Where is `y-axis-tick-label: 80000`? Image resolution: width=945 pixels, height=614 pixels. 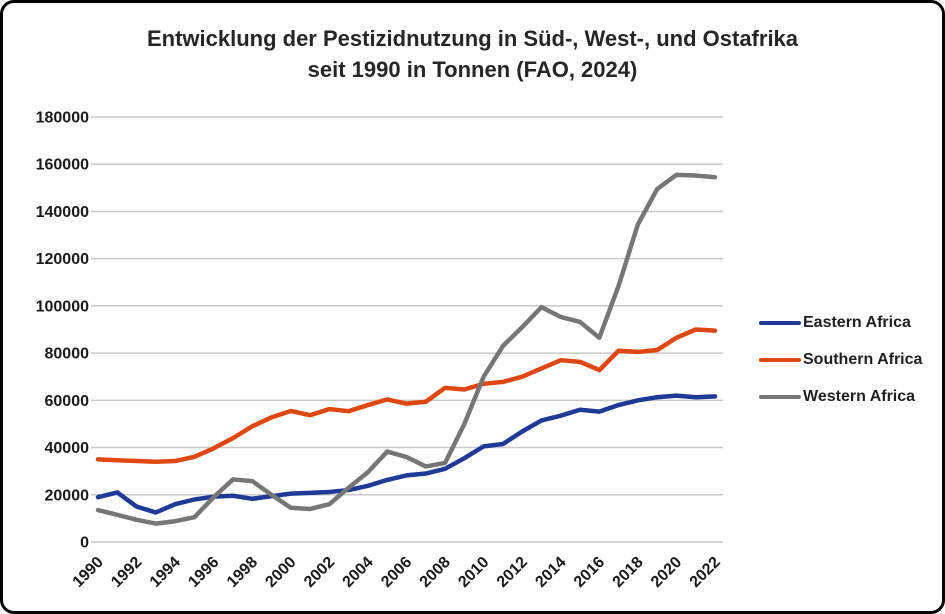
y-axis-tick-label: 80000 is located at coordinates (67, 354).